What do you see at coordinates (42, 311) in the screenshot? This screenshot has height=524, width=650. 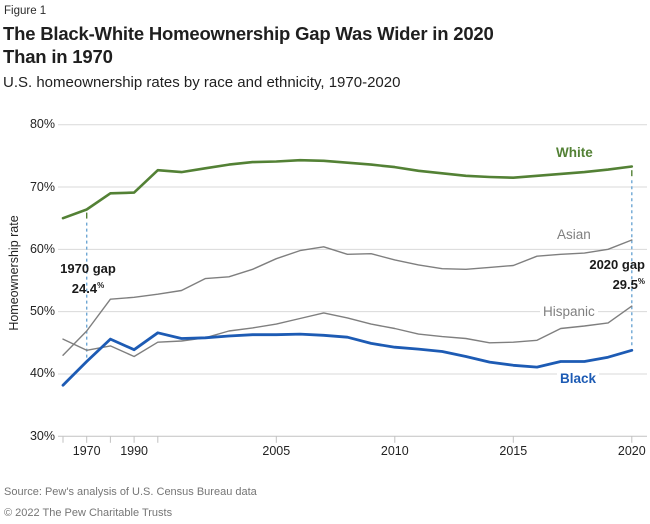 I see `y-tick-label-50: 50%` at bounding box center [42, 311].